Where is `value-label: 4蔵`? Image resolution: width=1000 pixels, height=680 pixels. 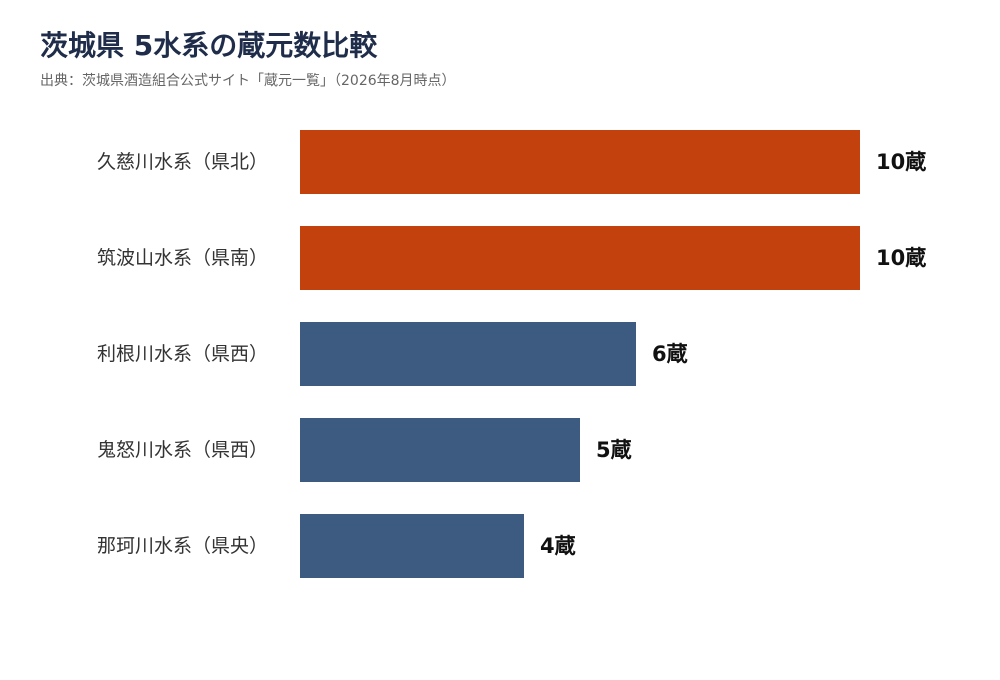
value-label: 4蔵 is located at coordinates (558, 546).